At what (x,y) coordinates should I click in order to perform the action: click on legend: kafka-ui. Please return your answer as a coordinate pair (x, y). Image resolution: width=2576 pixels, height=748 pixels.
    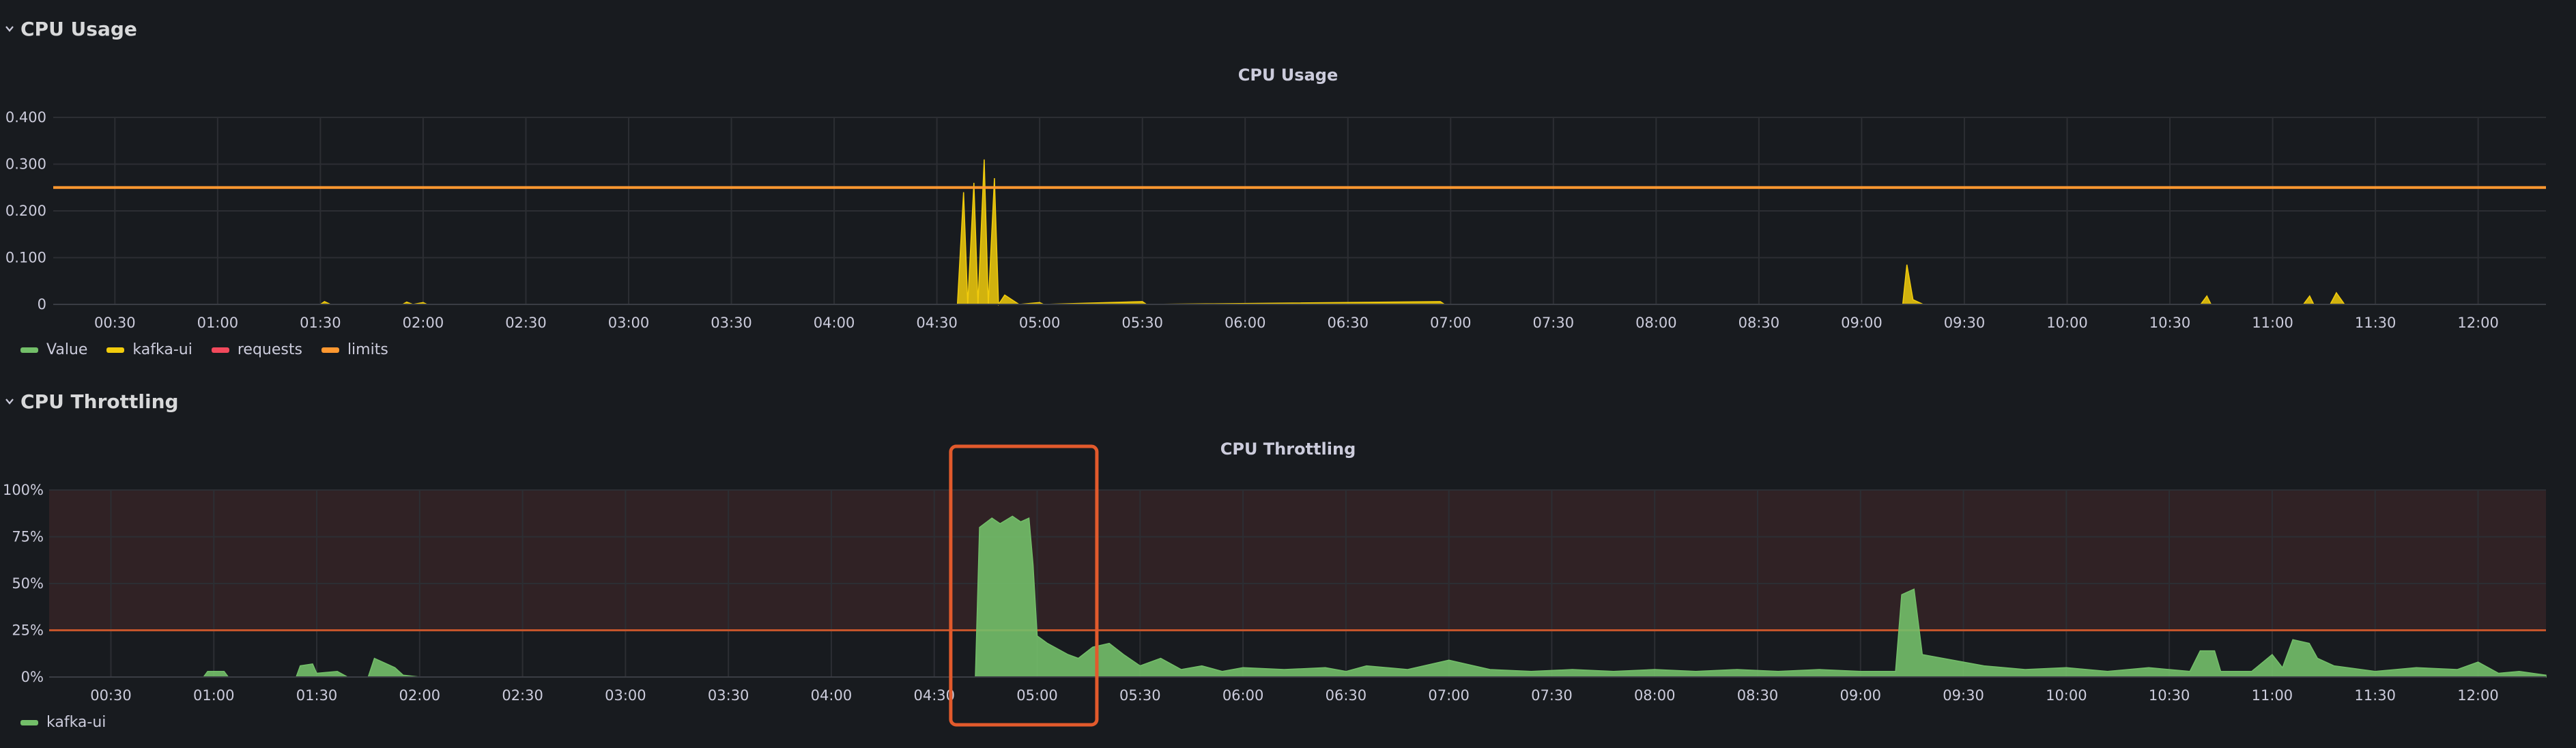
    Looking at the image, I should click on (63, 723).